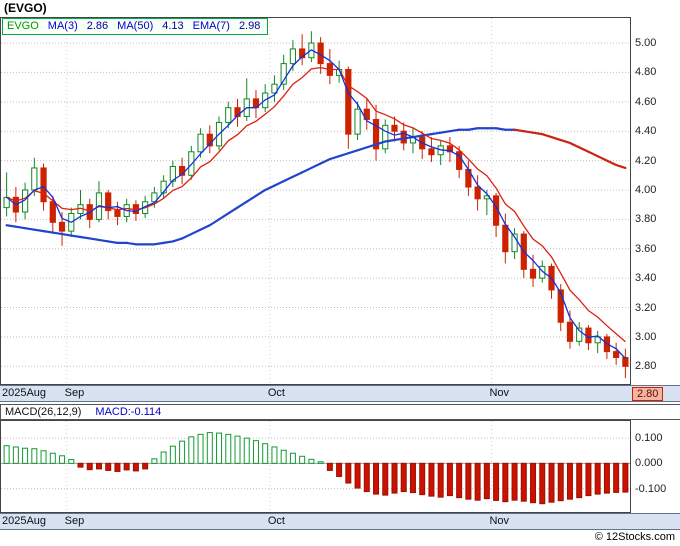  What do you see at coordinates (340, 521) in the screenshot?
I see `macd-x-axis: 2025Aug Sep Oct Nov` at bounding box center [340, 521].